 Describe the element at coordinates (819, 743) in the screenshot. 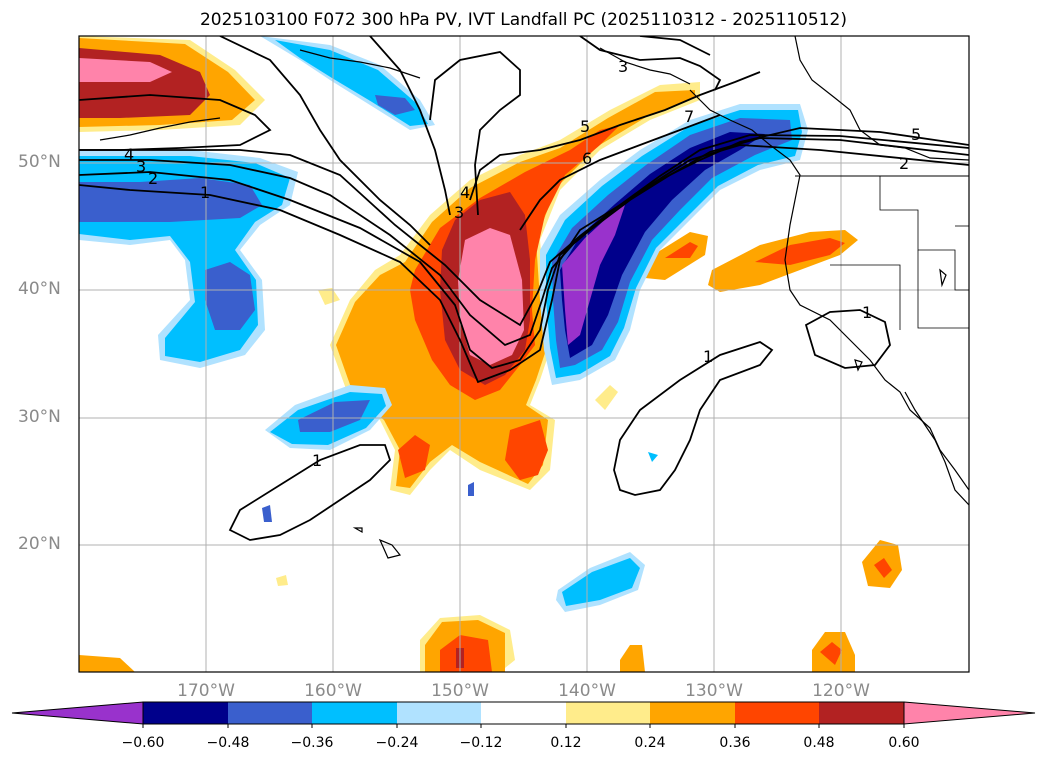

I see `colorbar-tick-label: 0.48` at that location.